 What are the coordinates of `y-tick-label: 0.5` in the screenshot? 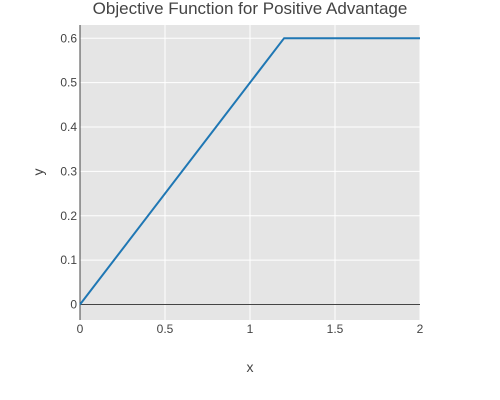 It's located at (68, 83).